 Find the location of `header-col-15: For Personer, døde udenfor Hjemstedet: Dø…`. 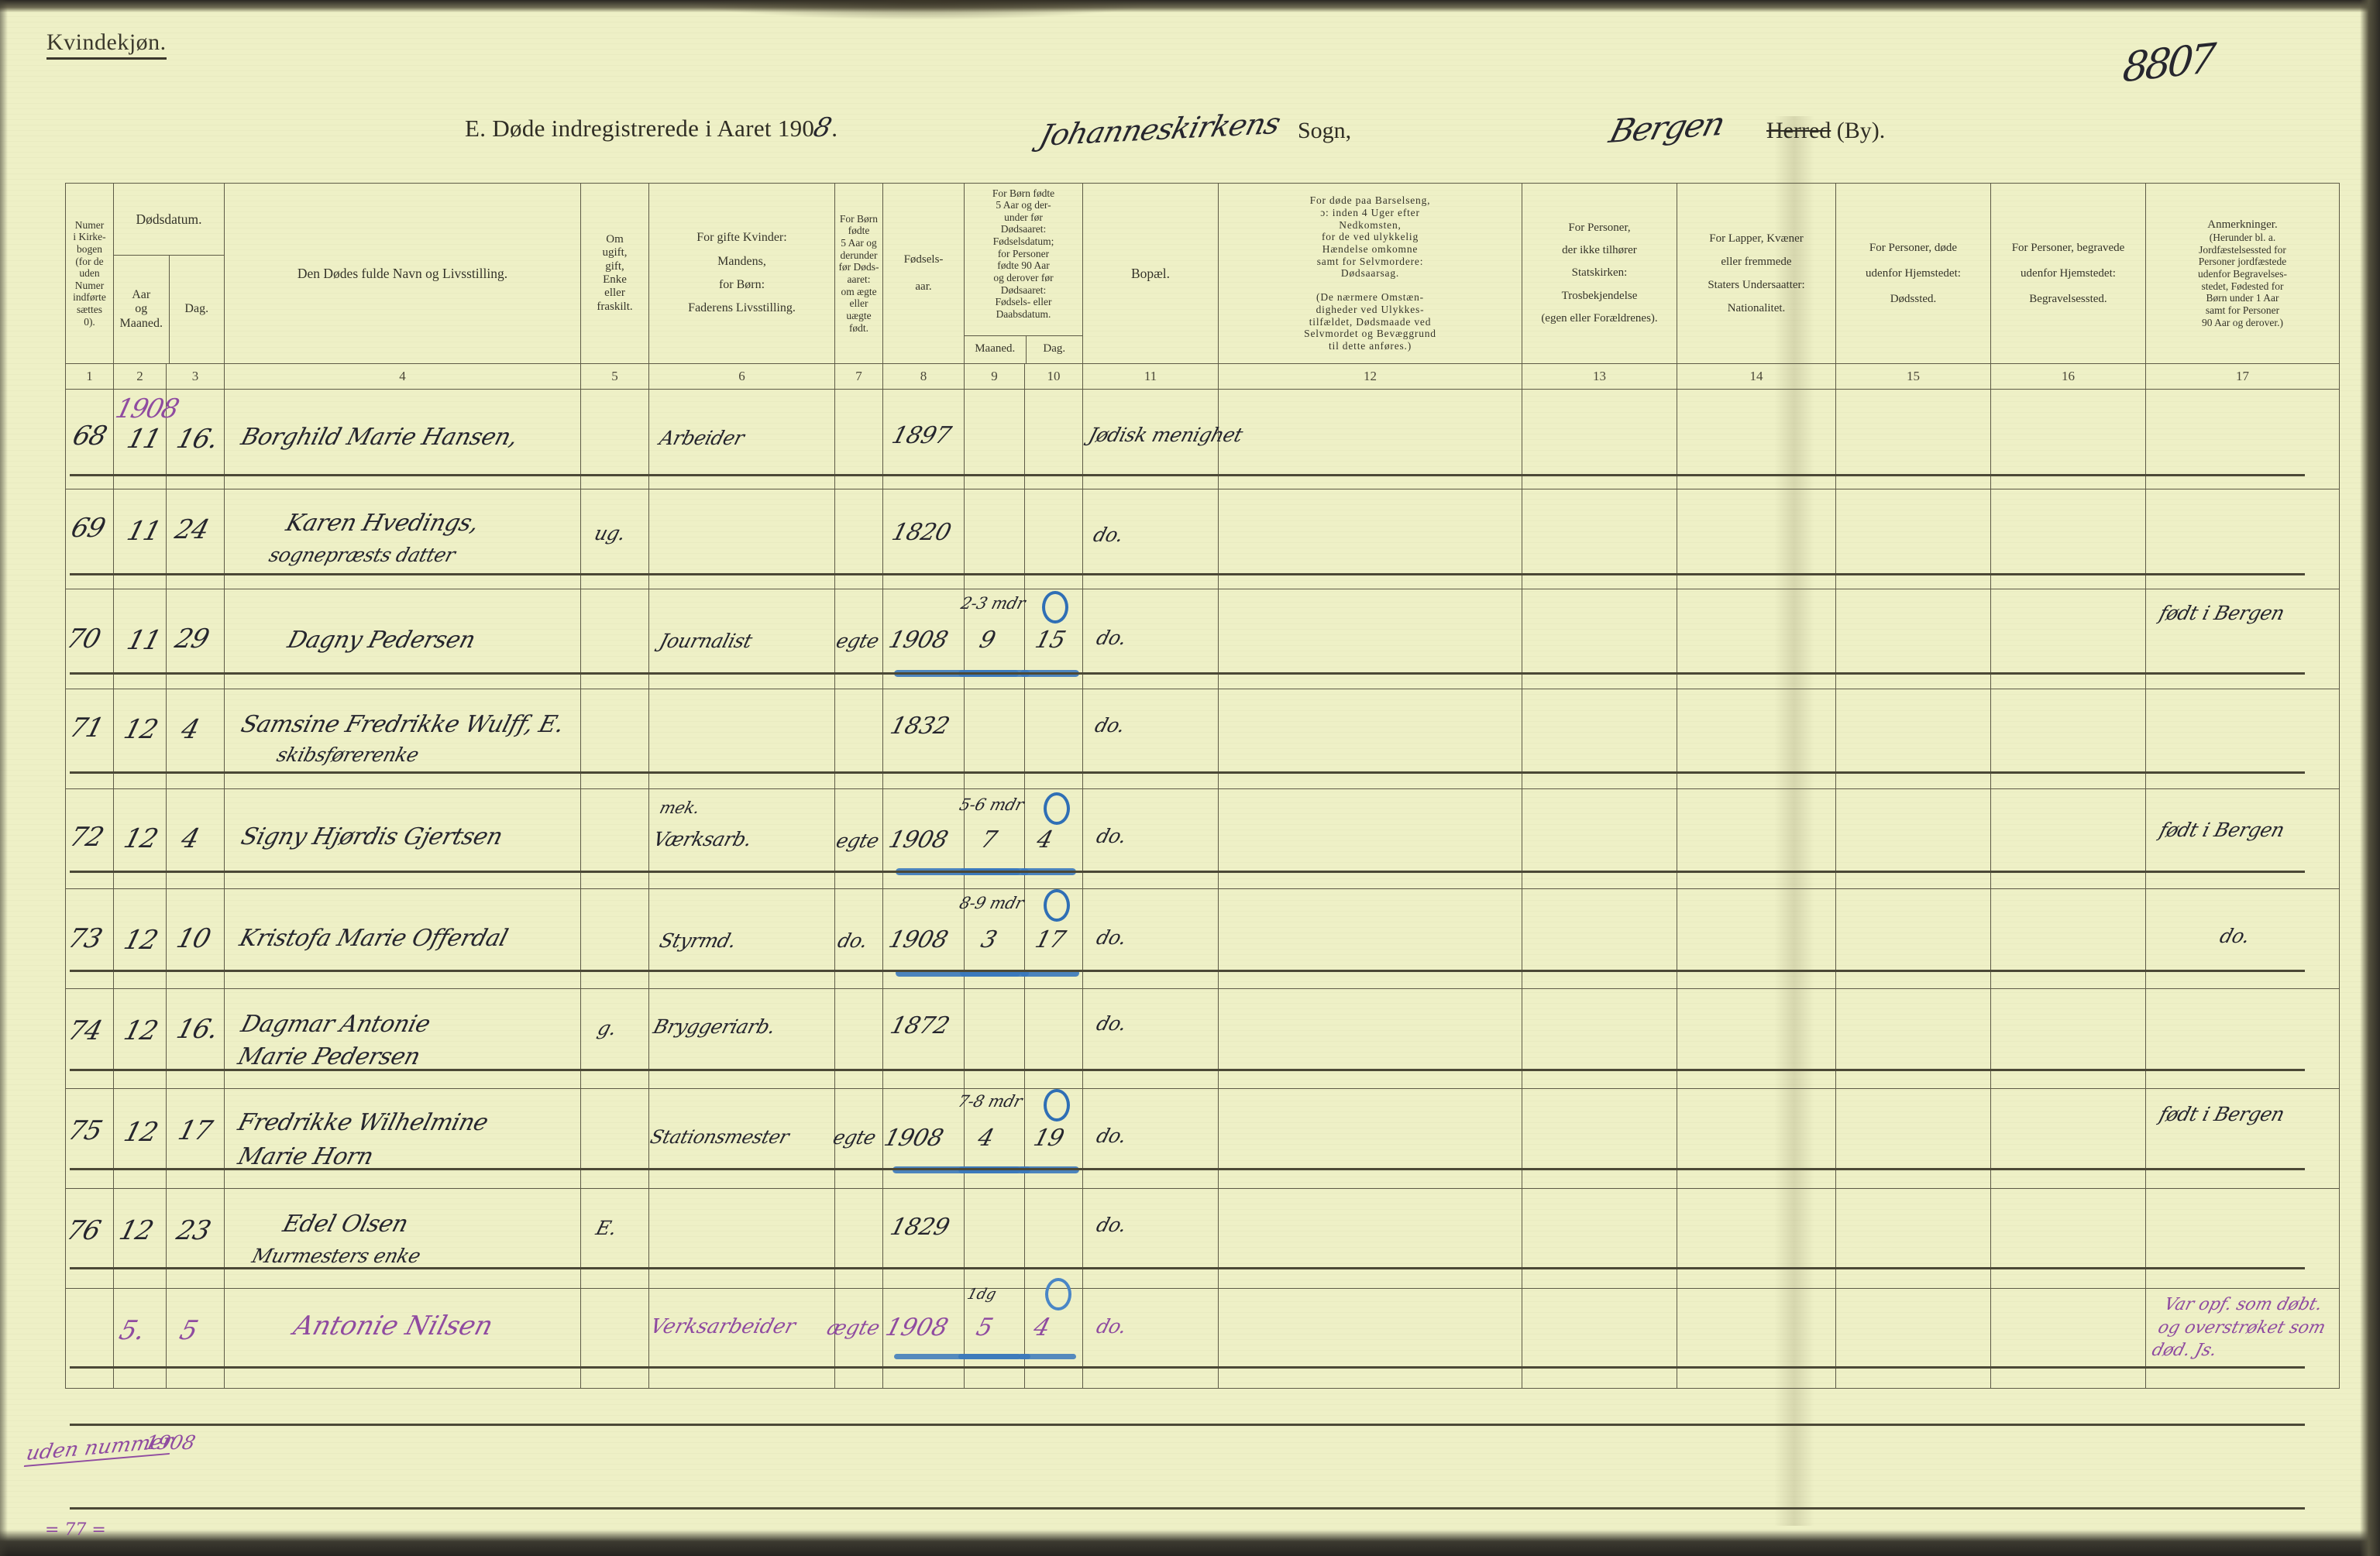

header-col-15: For Personer, døde udenfor Hjemstedet: Dø… is located at coordinates (1913, 273).